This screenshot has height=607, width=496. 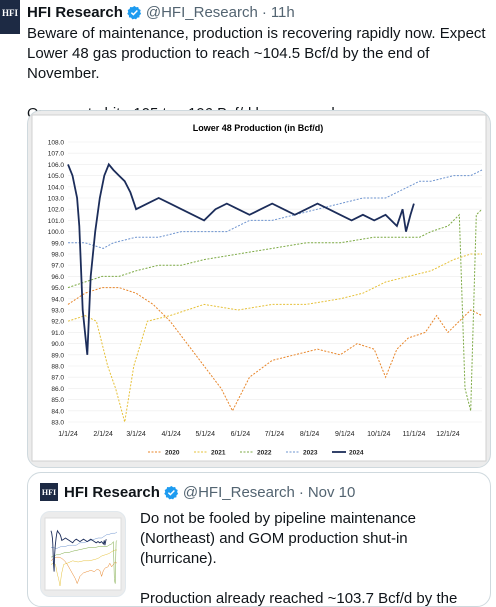 What do you see at coordinates (57, 299) in the screenshot?
I see `y-tick-label: 94.0` at bounding box center [57, 299].